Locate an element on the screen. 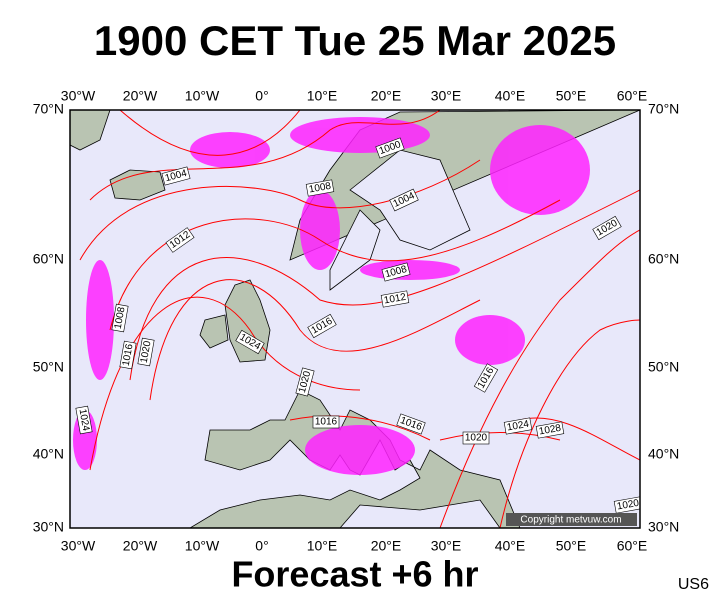 Image resolution: width=711 pixels, height=600 pixels. lon-label-top: 20°E is located at coordinates (386, 96).